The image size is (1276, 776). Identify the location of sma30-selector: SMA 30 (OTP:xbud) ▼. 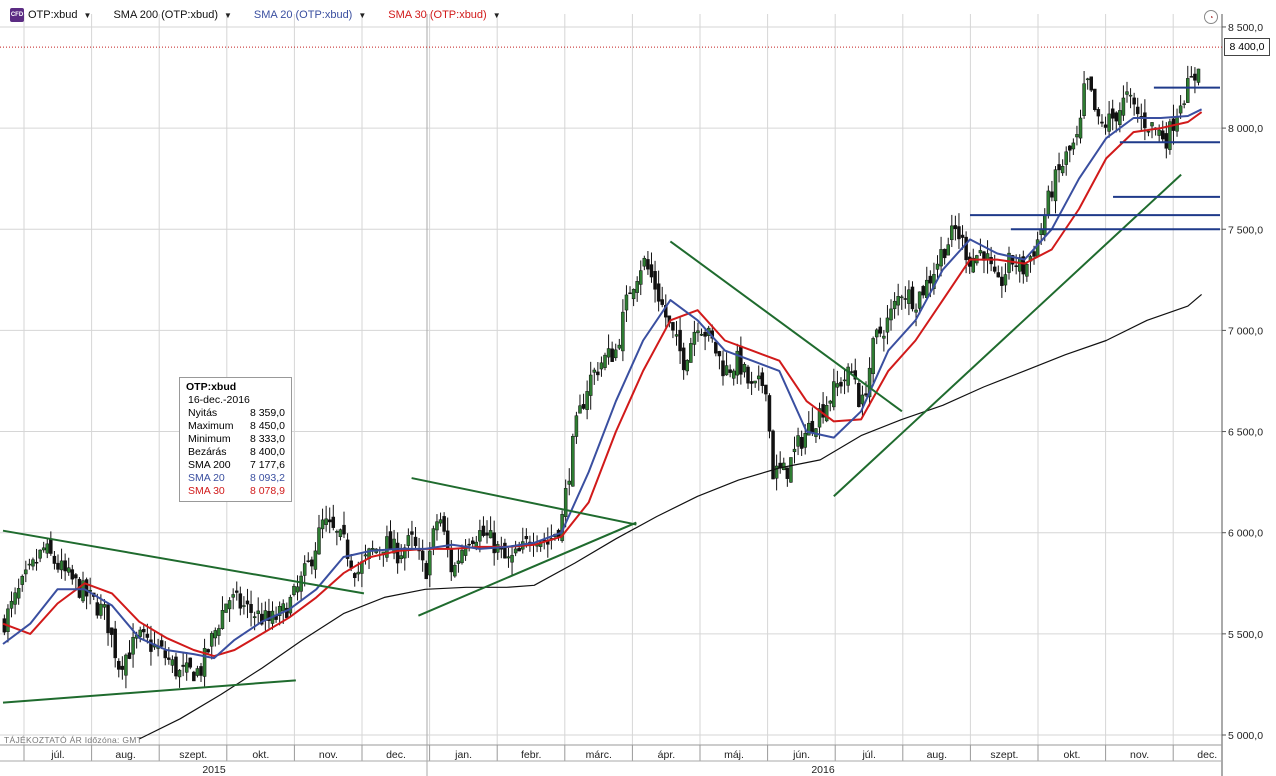
(444, 15).